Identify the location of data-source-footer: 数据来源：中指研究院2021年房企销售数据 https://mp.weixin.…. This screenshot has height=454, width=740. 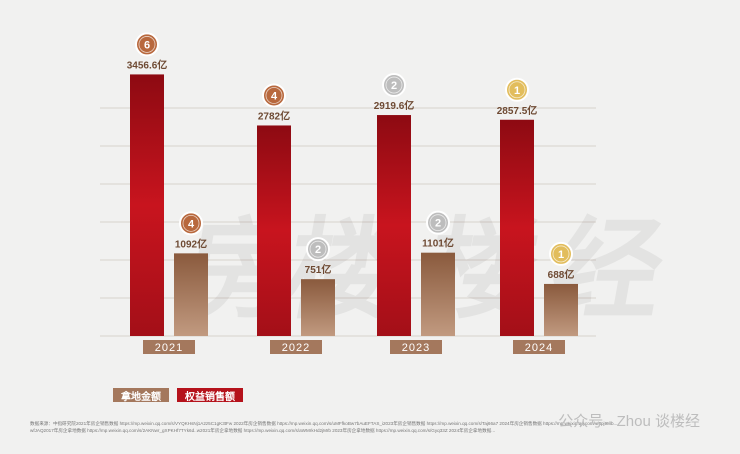
(375, 428).